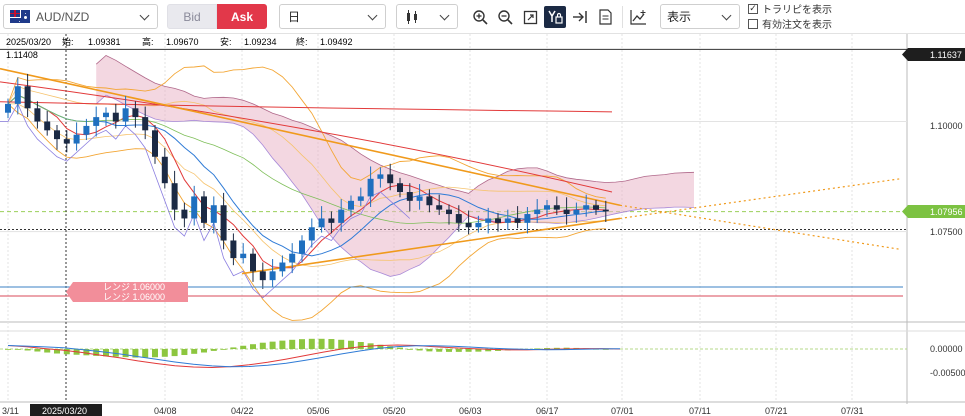 This screenshot has width=965, height=416. I want to click on time-label: 3/11, so click(10, 411).